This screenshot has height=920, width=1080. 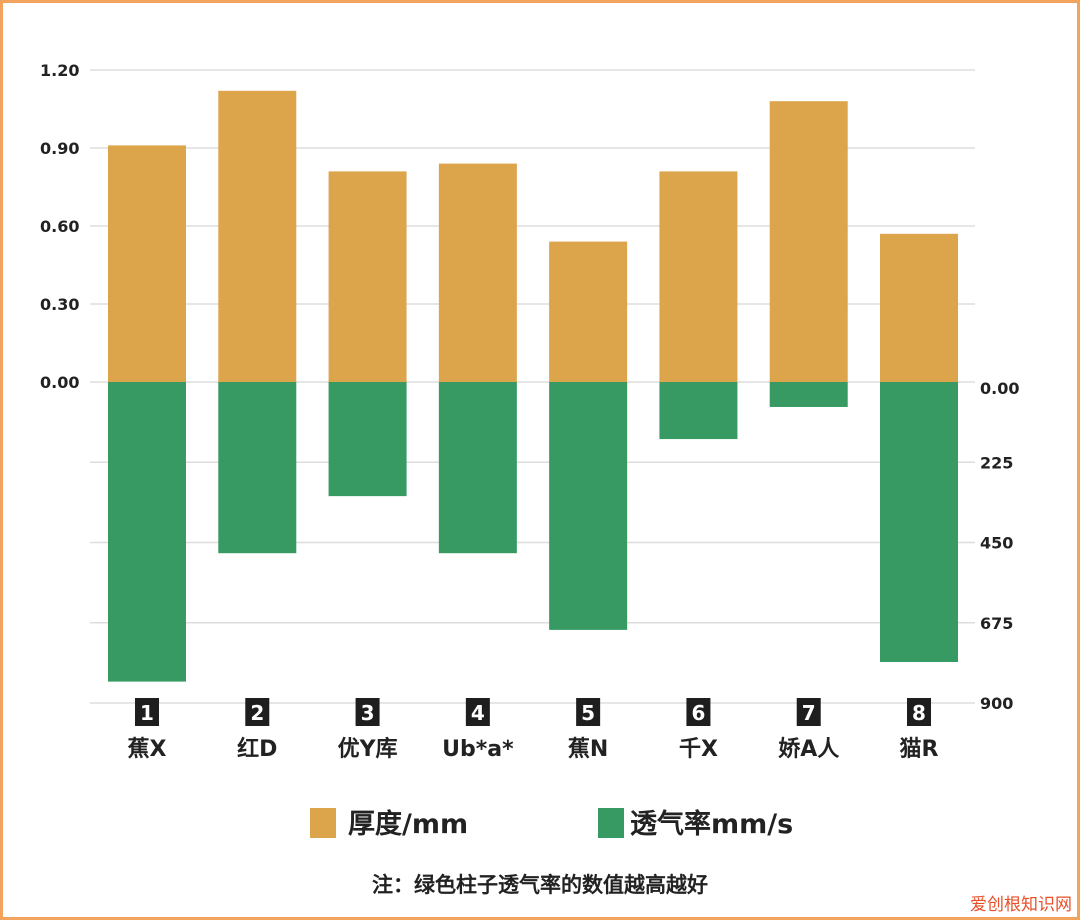 What do you see at coordinates (999, 388) in the screenshot?
I see `right-tick-label: 0.00` at bounding box center [999, 388].